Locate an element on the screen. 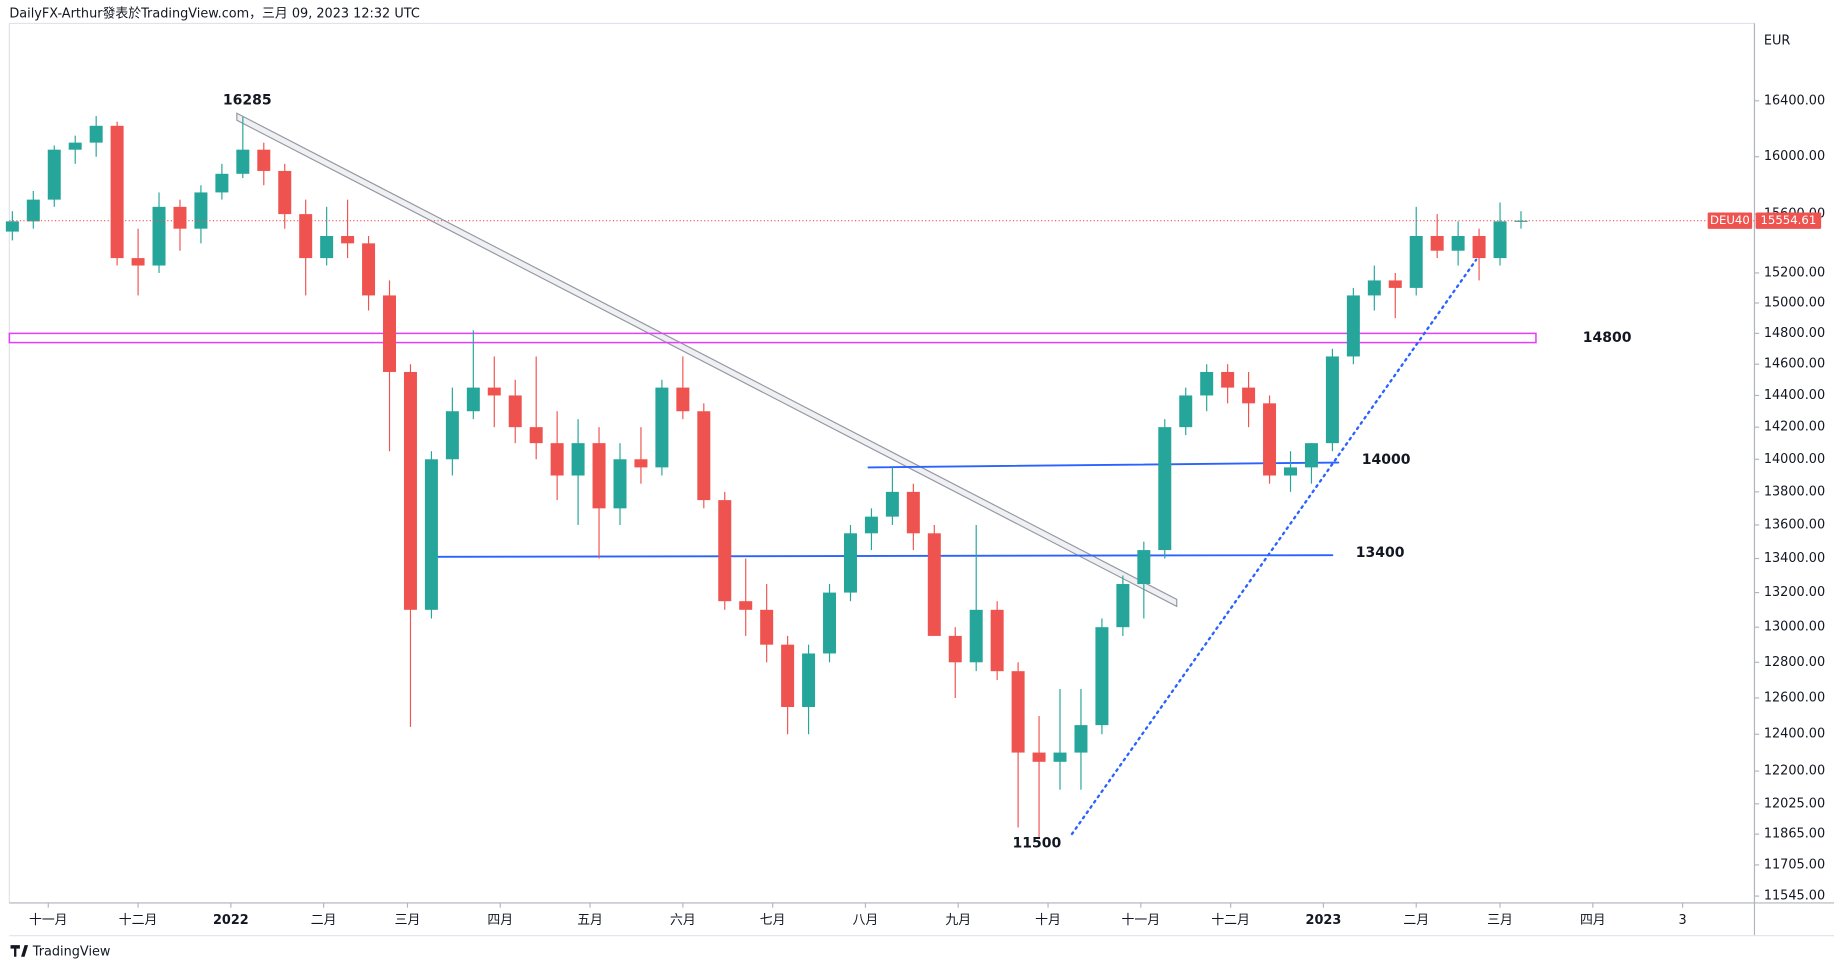  x-tick-label: 二月 is located at coordinates (324, 920).